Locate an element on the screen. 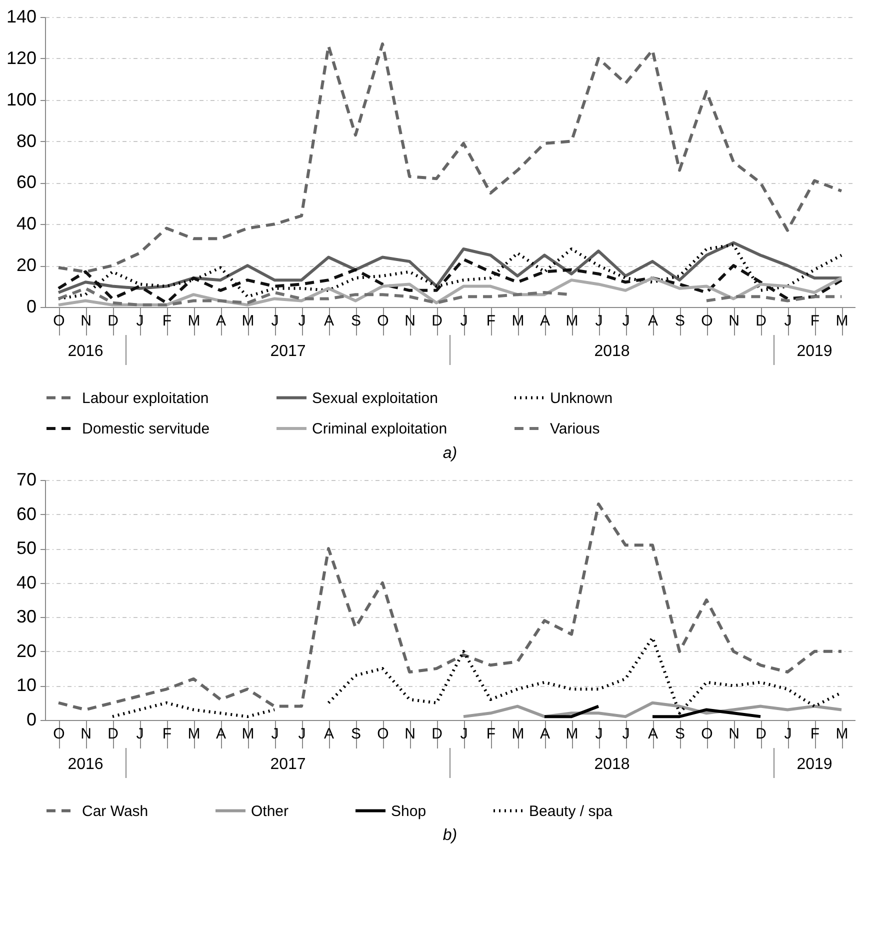 The image size is (896, 950). legend-label: Various is located at coordinates (575, 429).